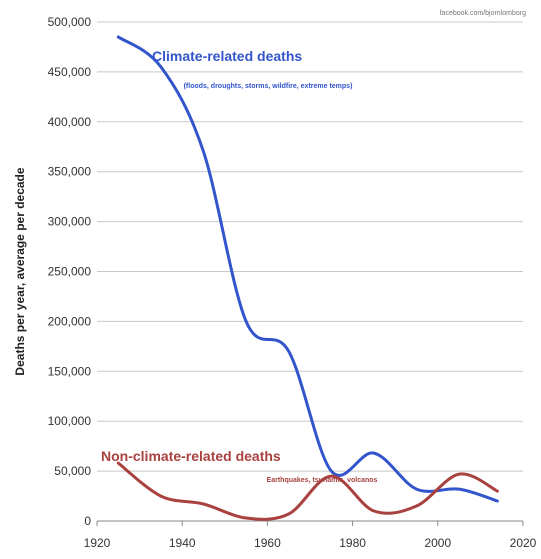 The image size is (541, 559). I want to click on y-tick-label: 500,000, so click(70, 22).